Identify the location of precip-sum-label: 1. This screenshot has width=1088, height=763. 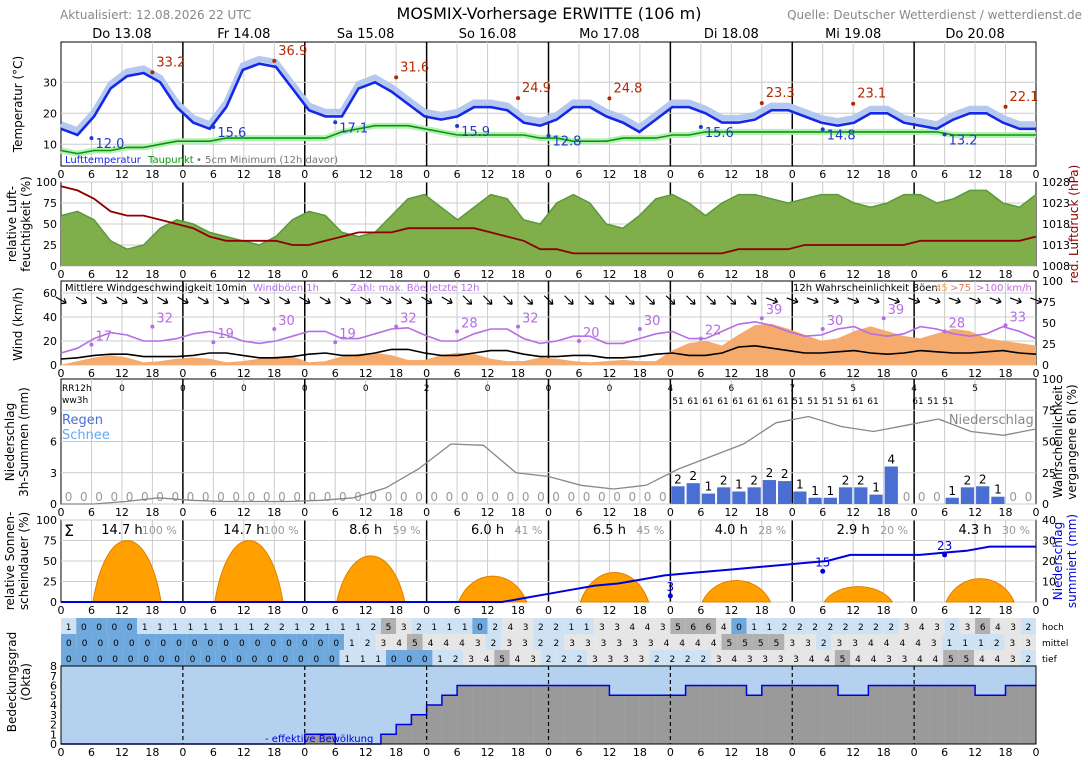
(952, 491).